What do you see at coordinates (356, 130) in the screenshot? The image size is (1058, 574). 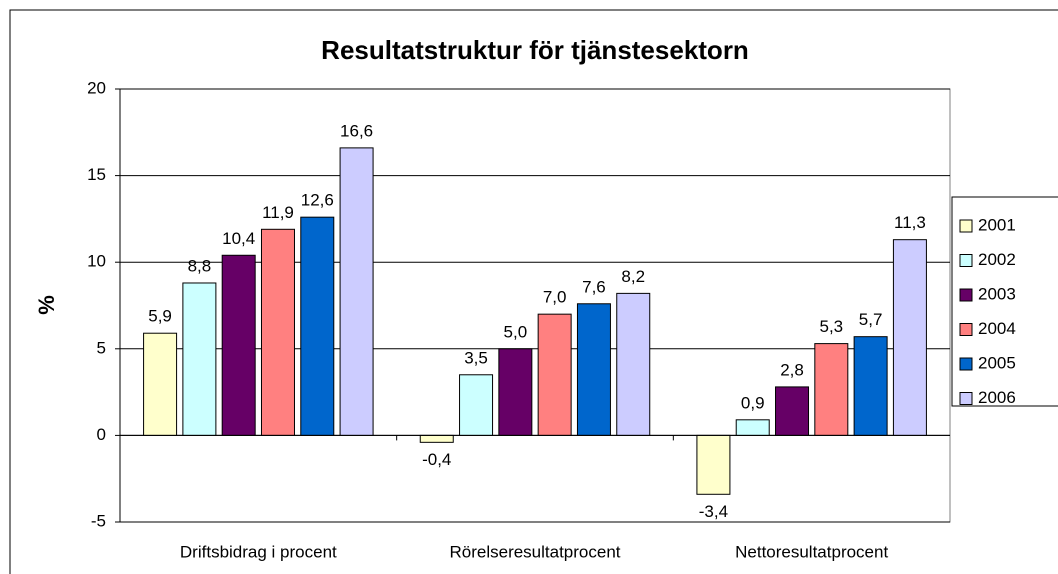 I see `data-label: 16,6` at bounding box center [356, 130].